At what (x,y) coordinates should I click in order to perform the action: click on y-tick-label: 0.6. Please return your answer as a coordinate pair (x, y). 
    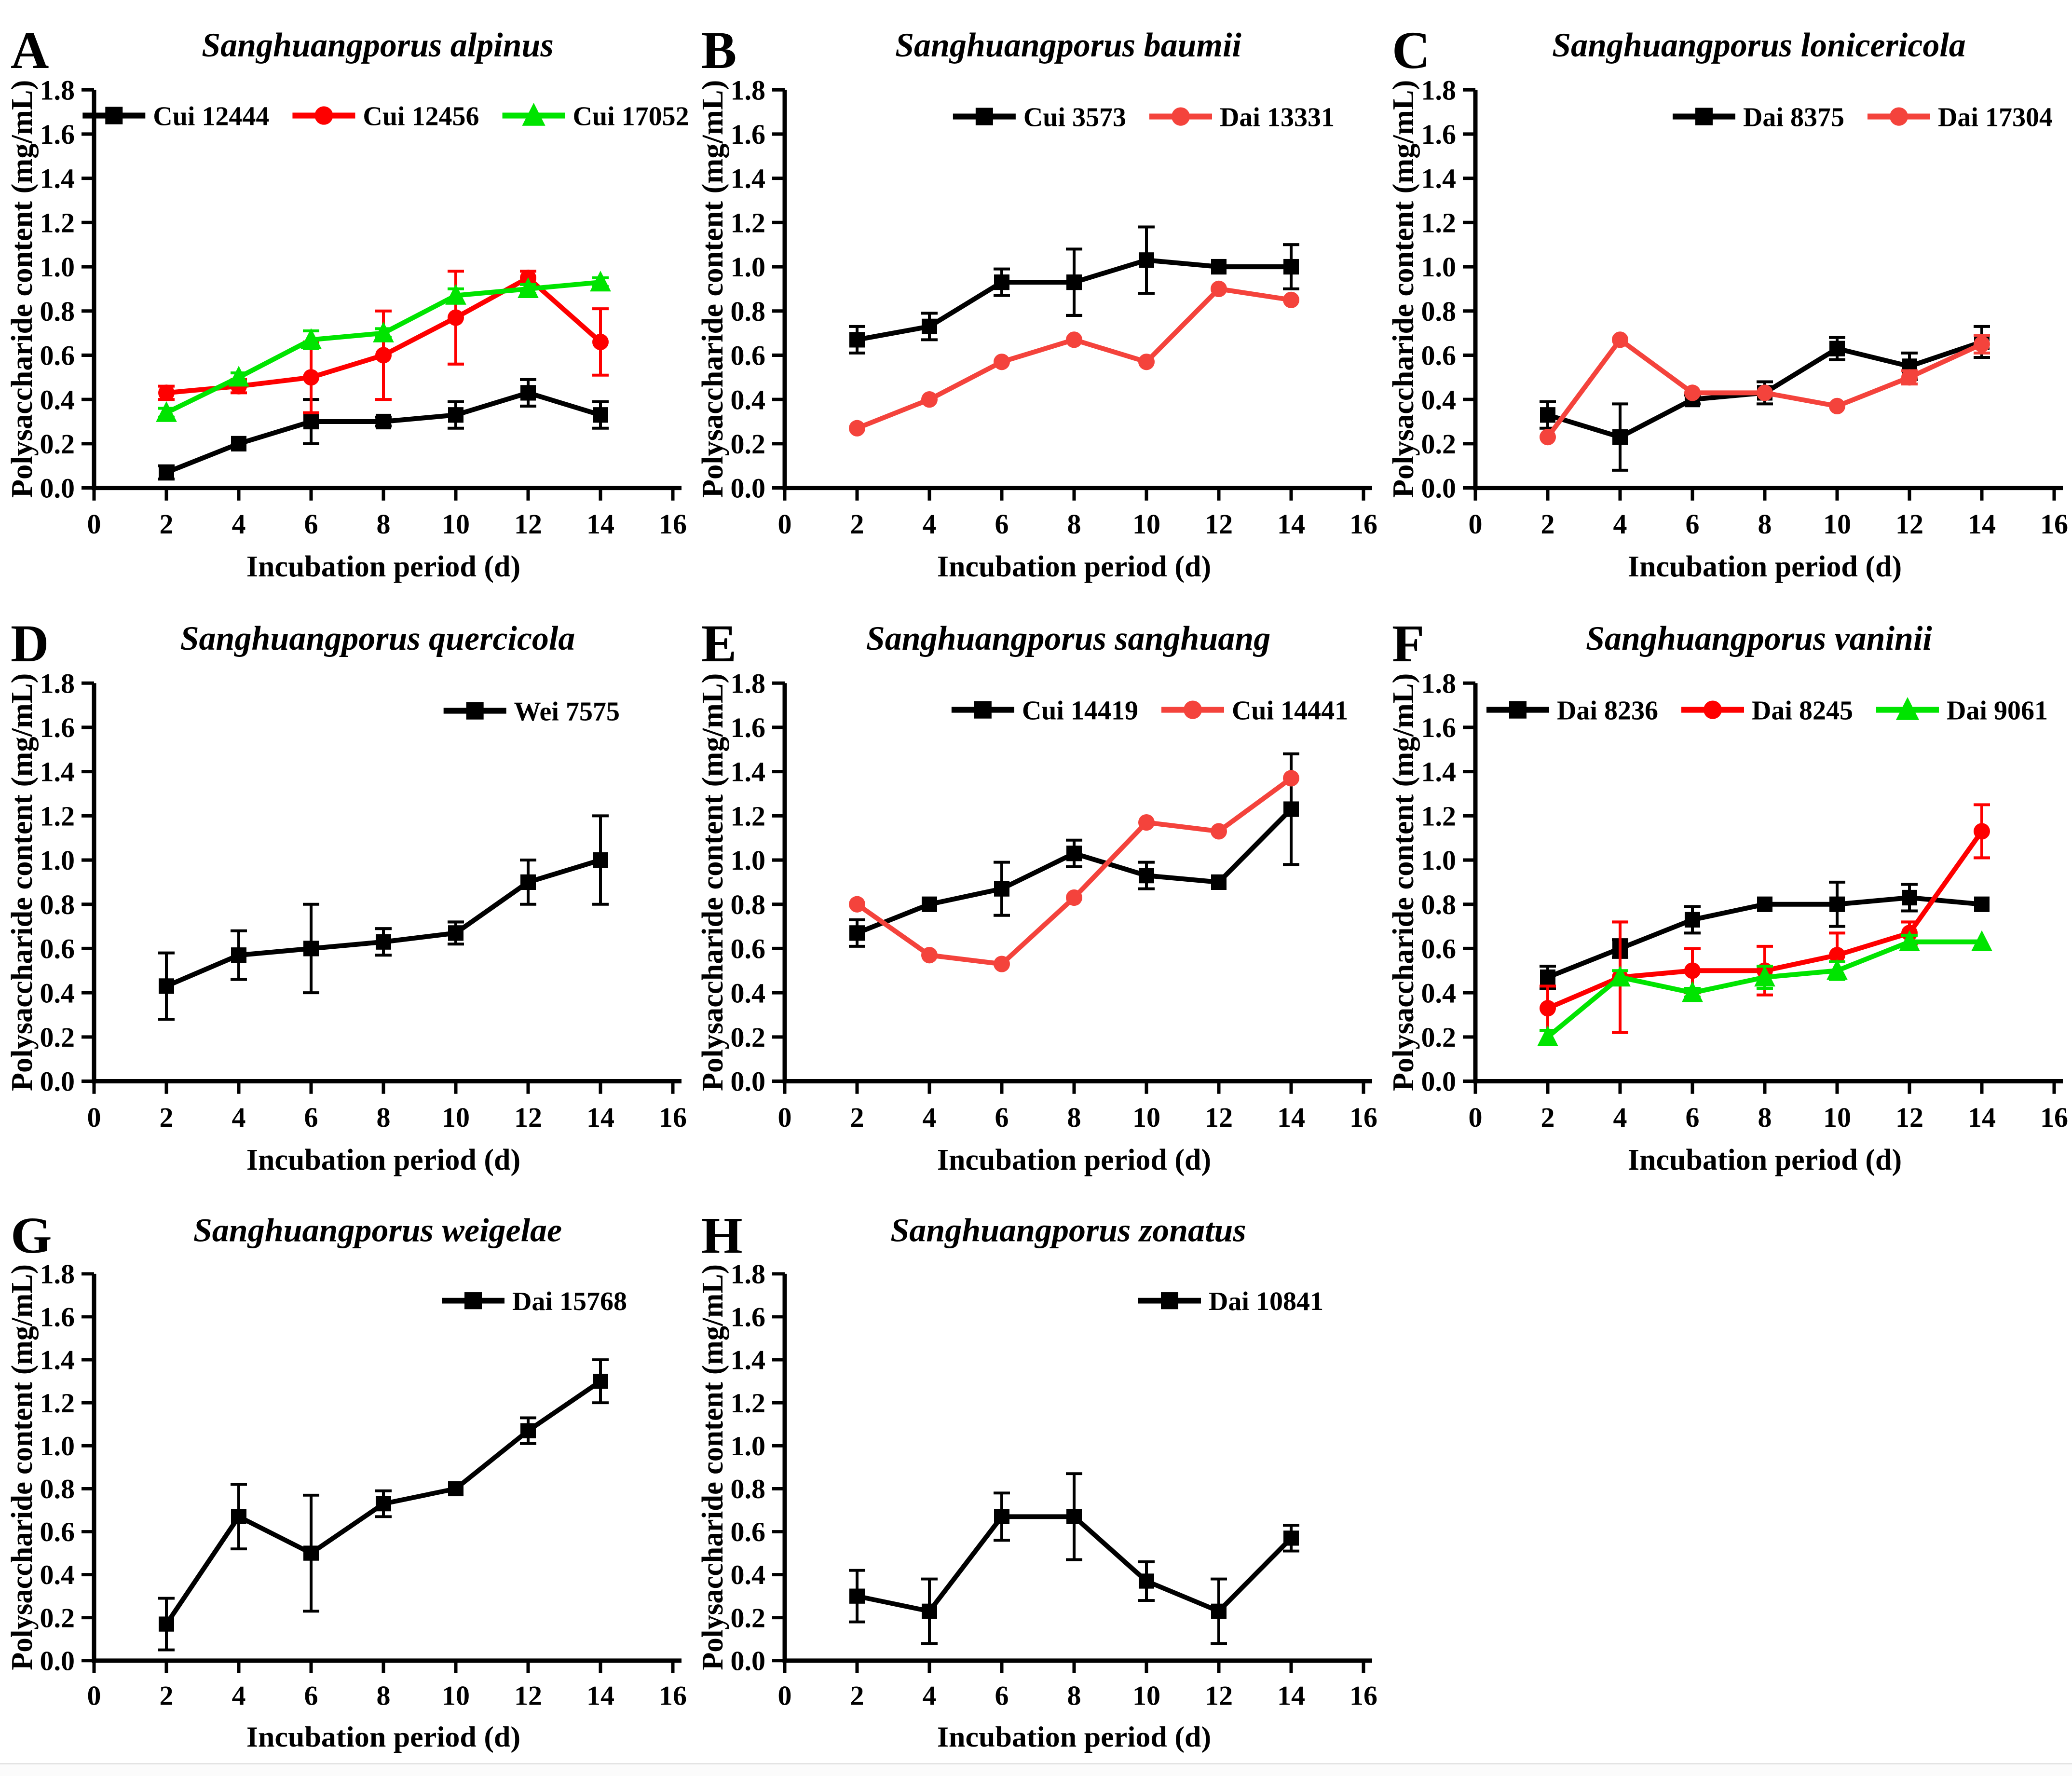
    Looking at the image, I should click on (748, 355).